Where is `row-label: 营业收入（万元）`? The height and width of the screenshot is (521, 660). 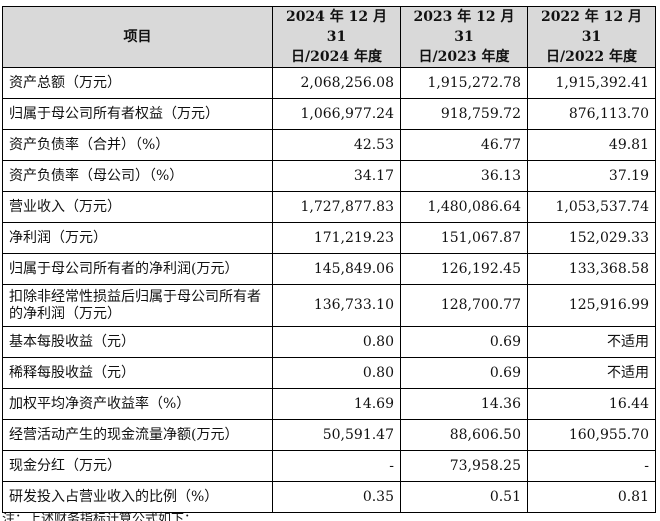
row-label: 营业收入（万元） is located at coordinates (137, 207).